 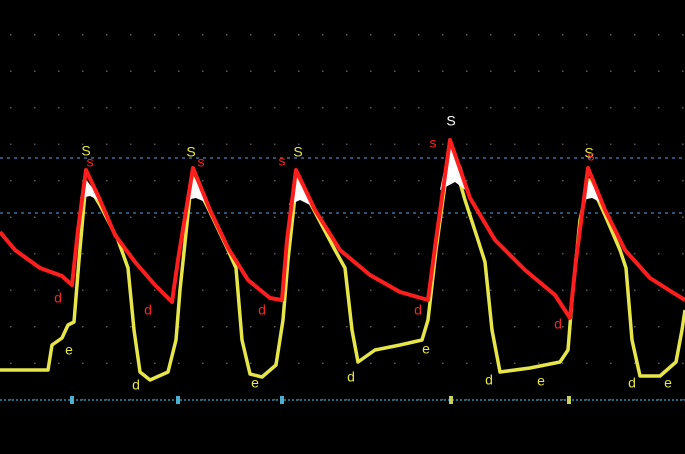 What do you see at coordinates (72, 400) in the screenshot?
I see `marker` at bounding box center [72, 400].